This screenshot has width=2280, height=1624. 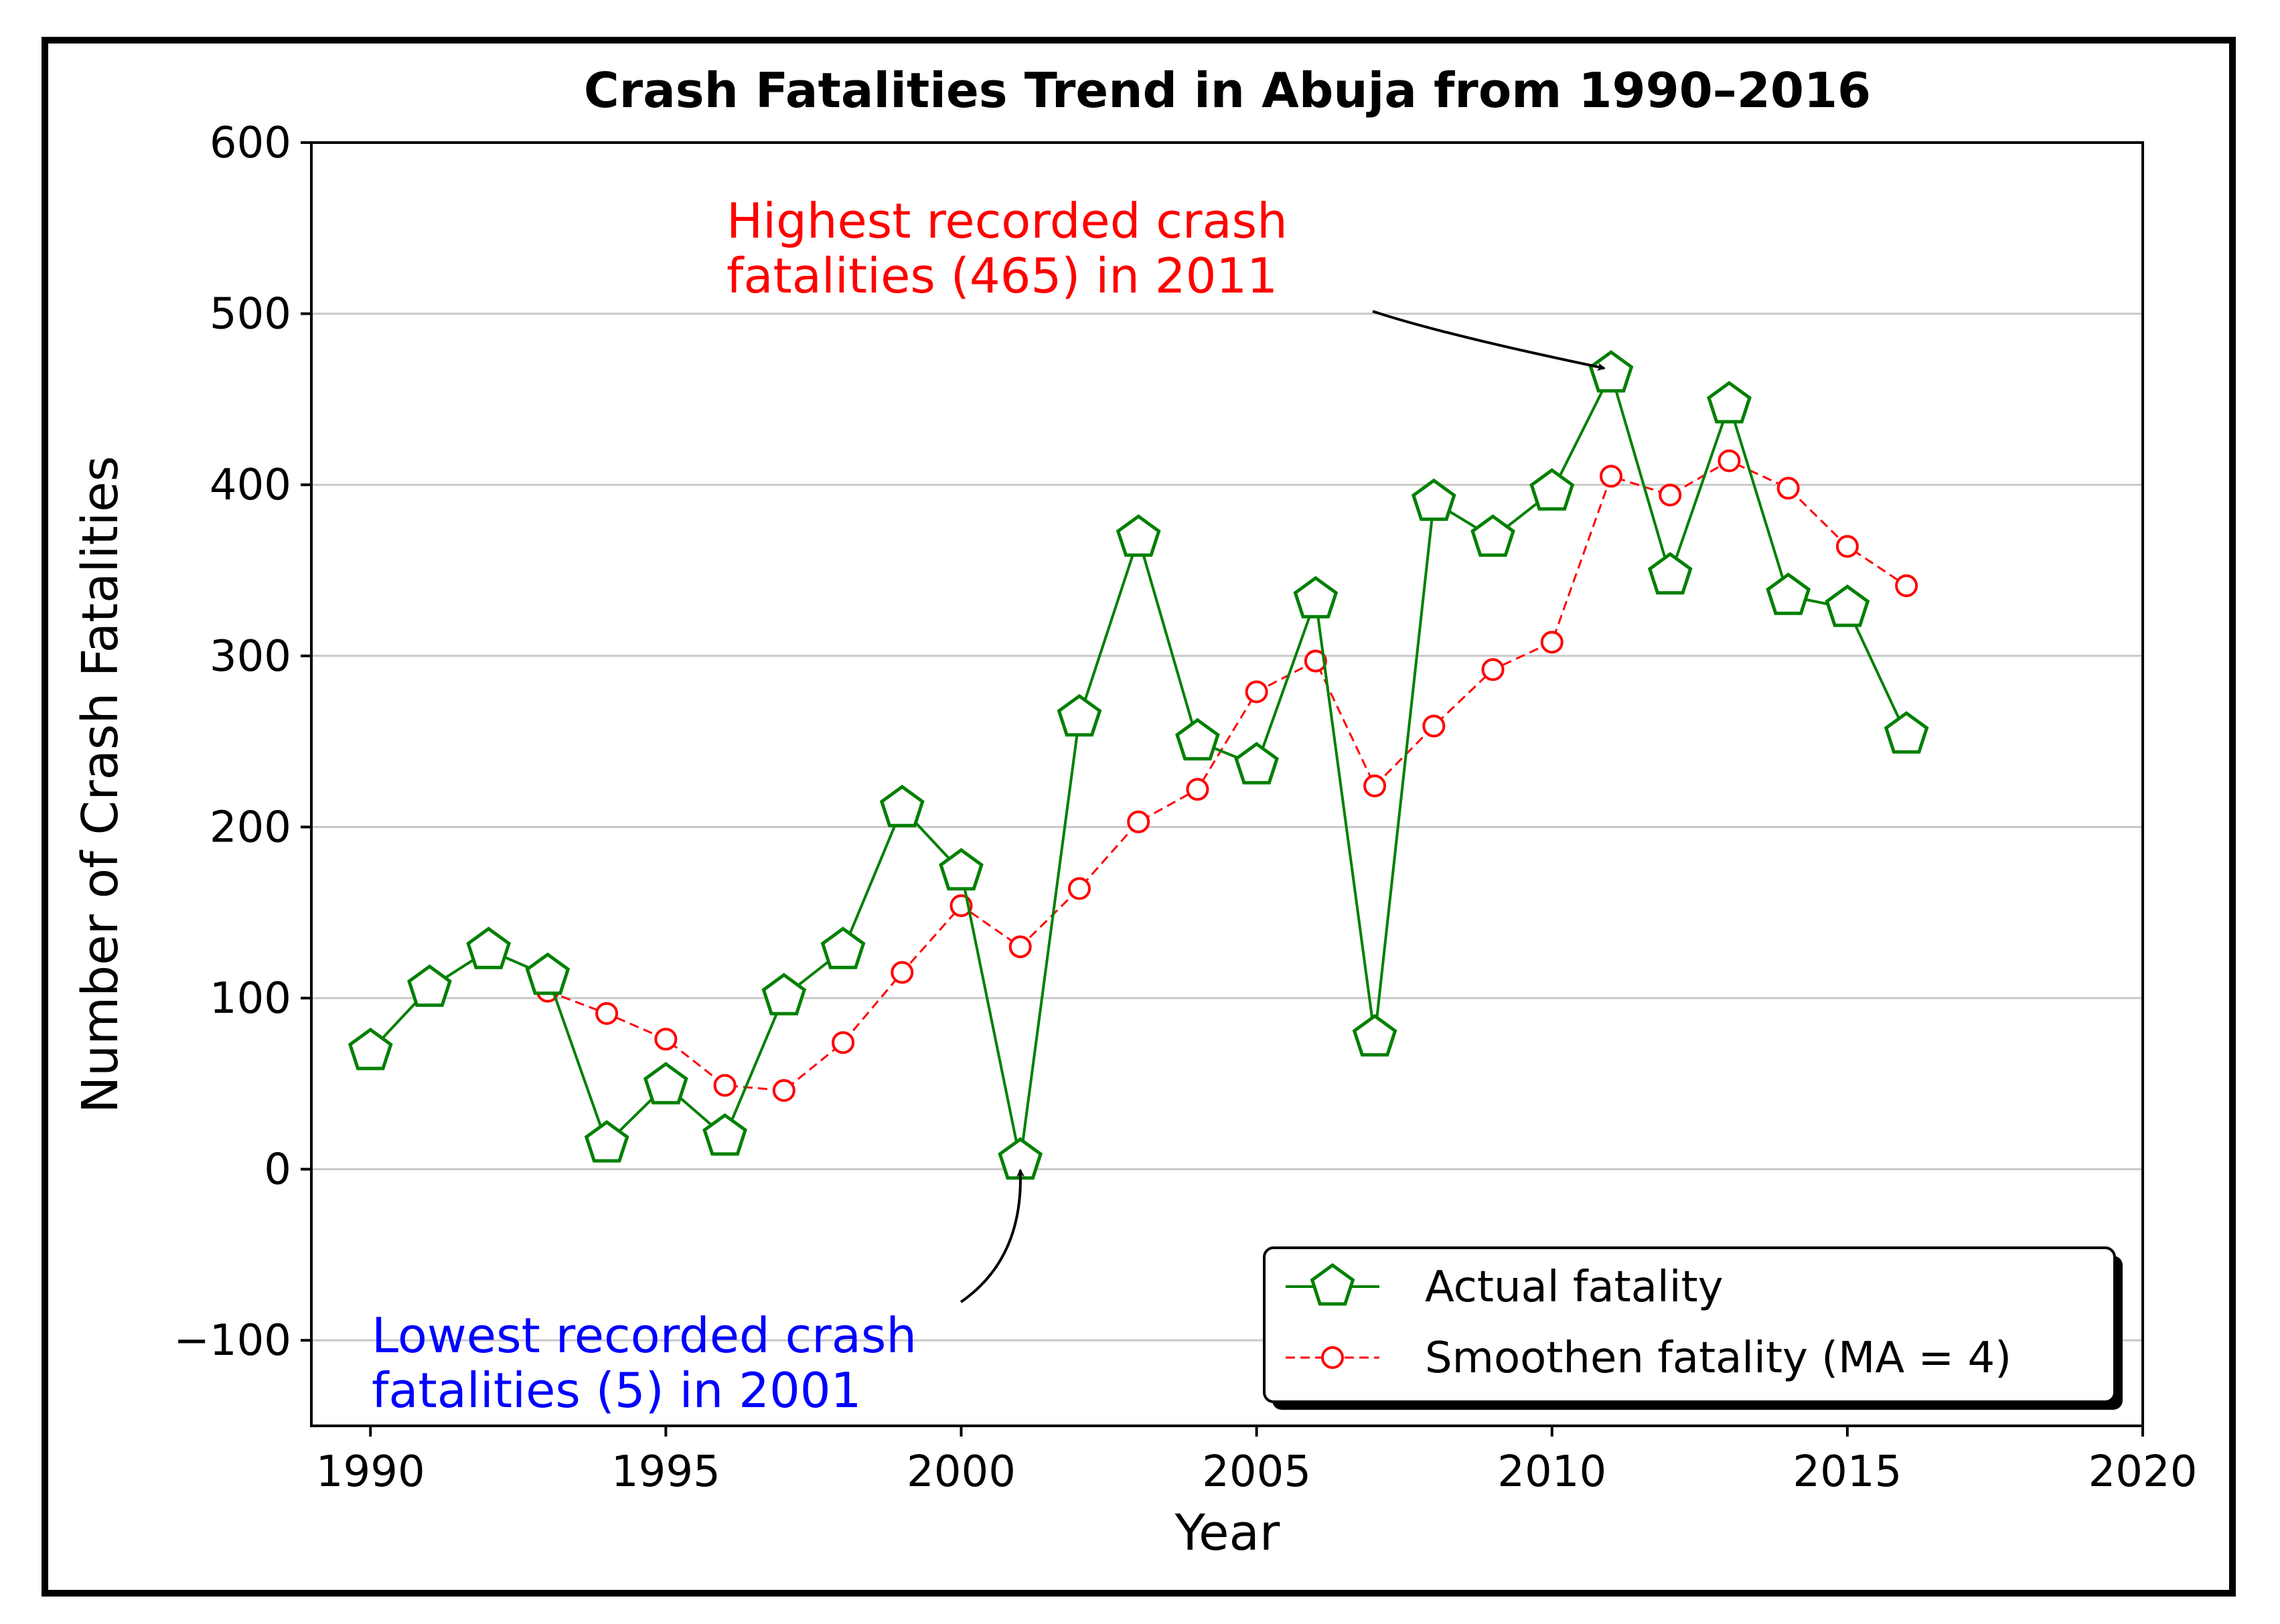 What do you see at coordinates (1689, 1325) in the screenshot?
I see `legend-box` at bounding box center [1689, 1325].